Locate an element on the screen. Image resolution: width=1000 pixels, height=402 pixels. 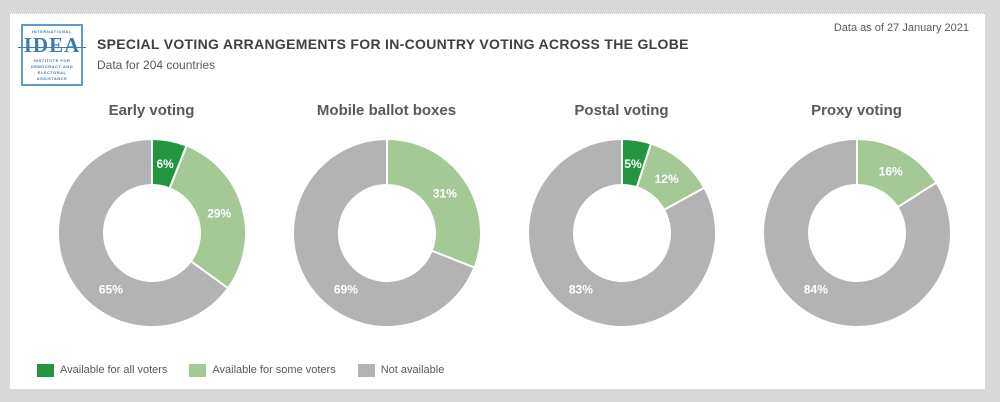
slice-label-not-available: 69% is located at coordinates (345, 290).